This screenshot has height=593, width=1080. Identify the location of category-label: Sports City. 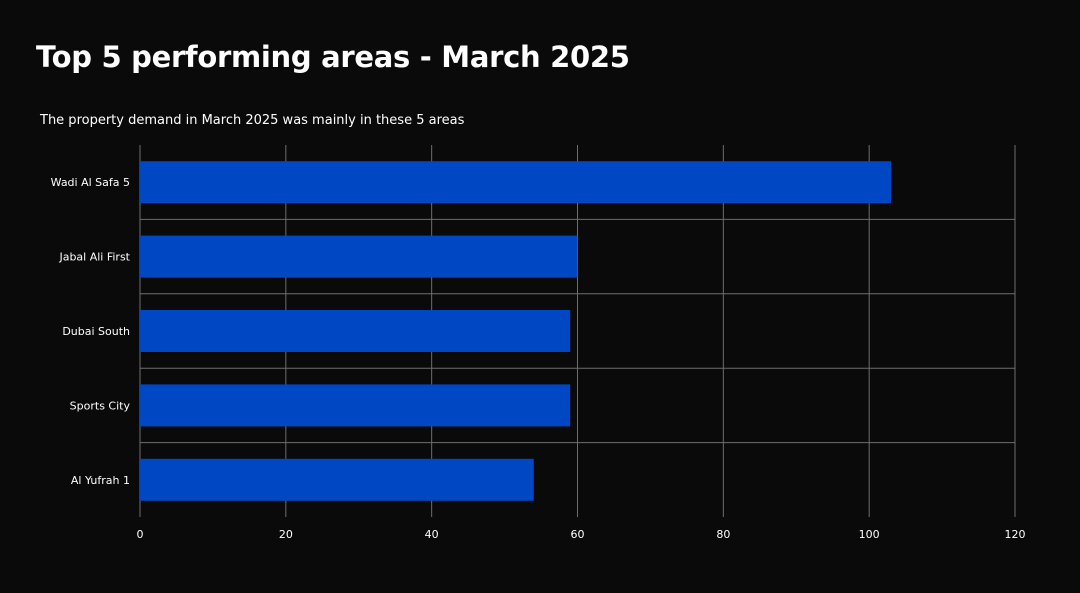
(100, 405).